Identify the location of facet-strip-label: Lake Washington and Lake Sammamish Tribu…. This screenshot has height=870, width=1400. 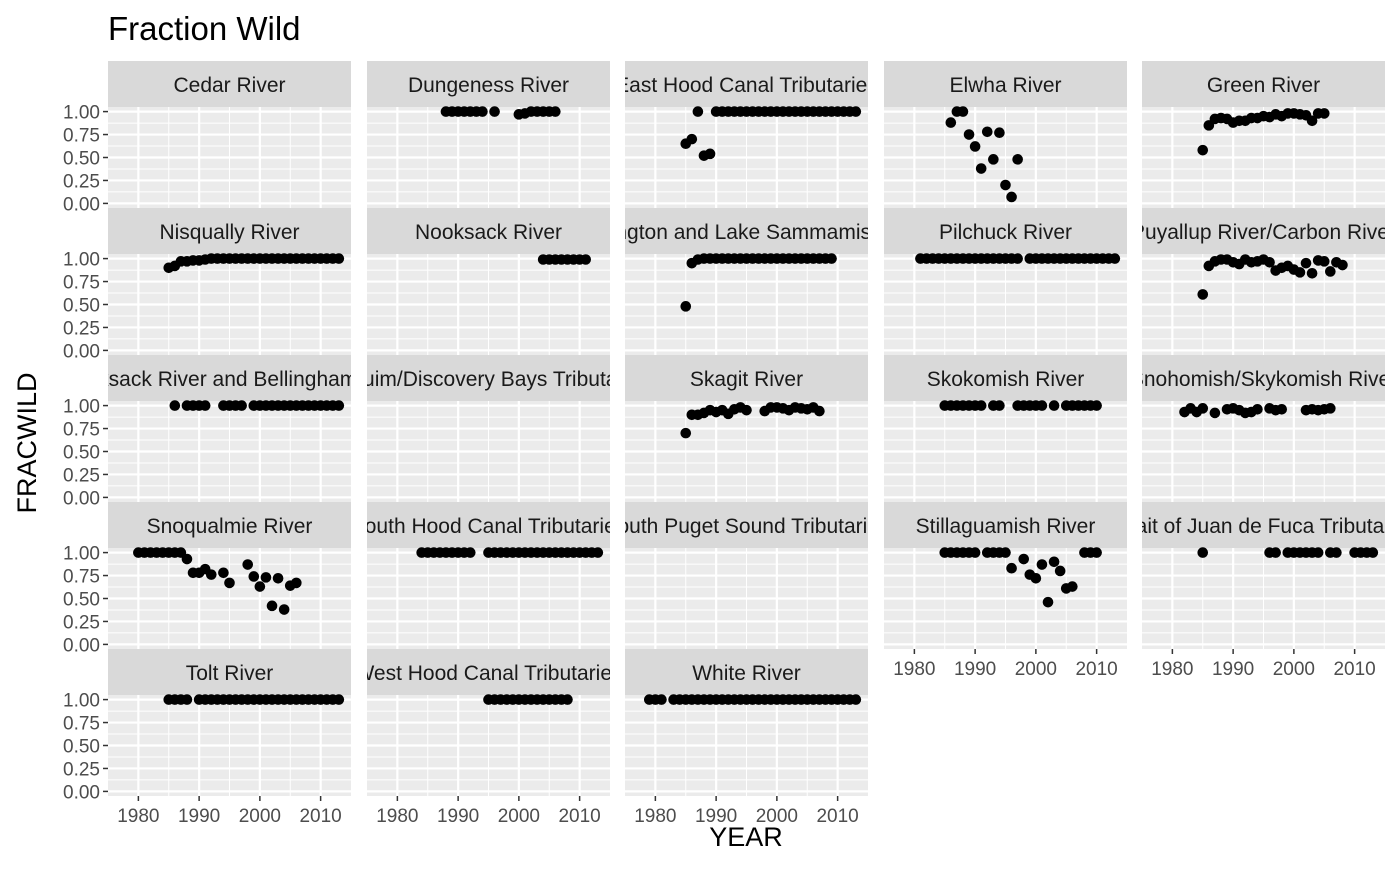
(746, 232).